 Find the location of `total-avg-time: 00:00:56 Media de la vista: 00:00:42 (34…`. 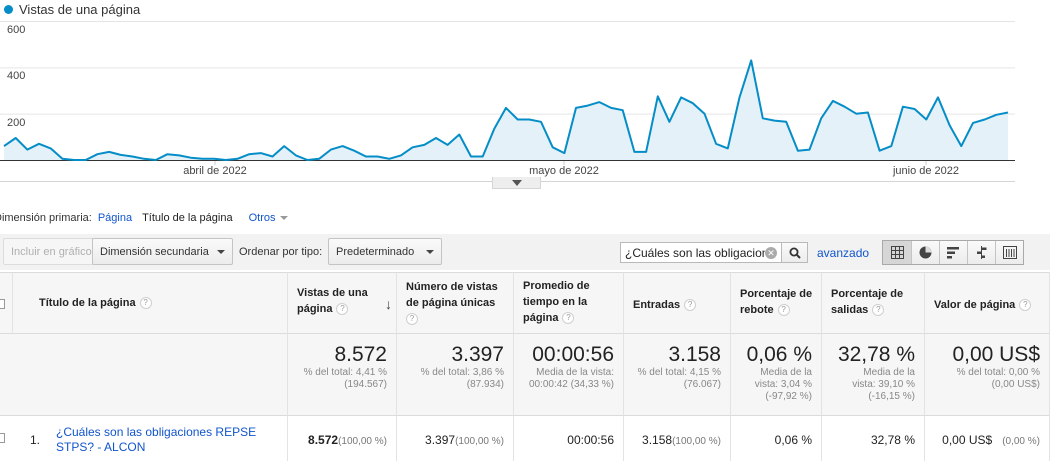

total-avg-time: 00:00:56 Media de la vista: 00:00:42 (34… is located at coordinates (569, 375).